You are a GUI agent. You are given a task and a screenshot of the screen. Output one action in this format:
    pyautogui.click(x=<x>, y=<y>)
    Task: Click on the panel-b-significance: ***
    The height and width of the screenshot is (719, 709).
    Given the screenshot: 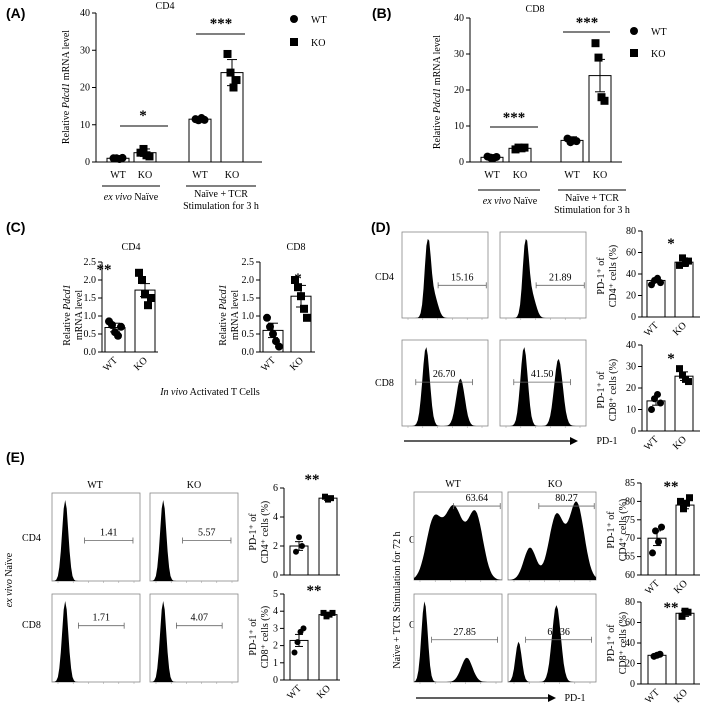 What is the action you would take?
    pyautogui.click(x=587, y=23)
    